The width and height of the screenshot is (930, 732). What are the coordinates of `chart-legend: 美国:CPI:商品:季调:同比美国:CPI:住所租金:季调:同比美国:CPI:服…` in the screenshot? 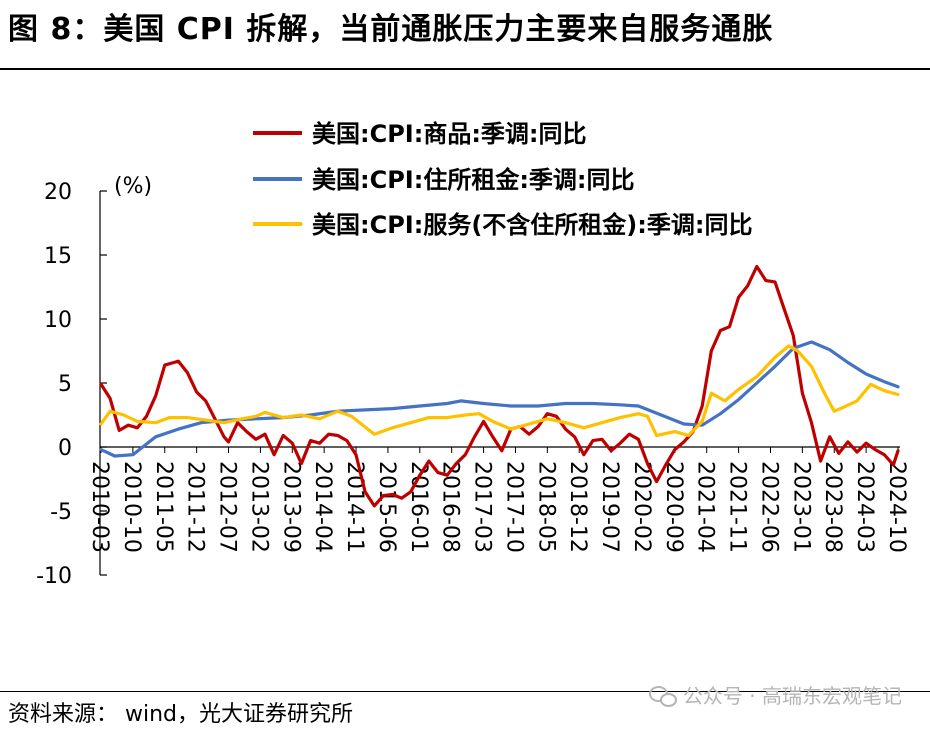 It's located at (502, 179).